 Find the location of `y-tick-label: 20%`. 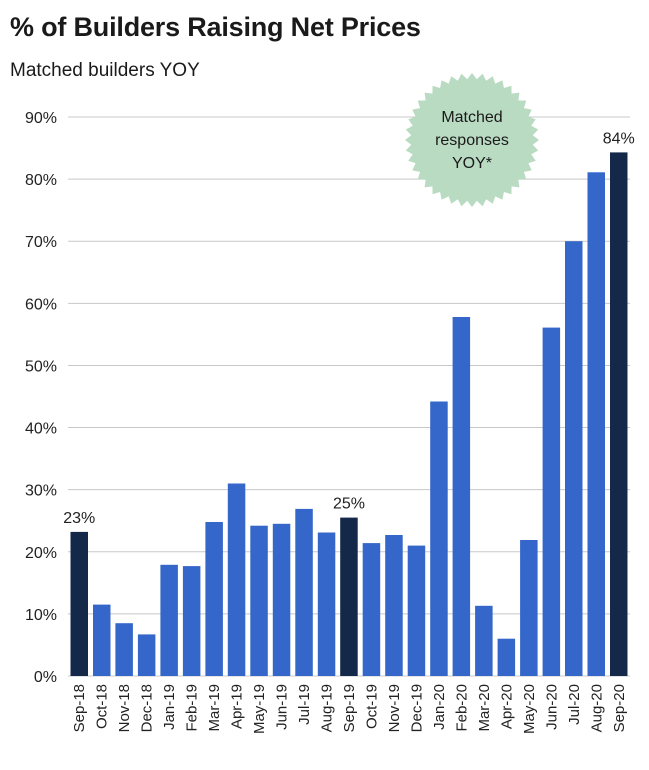

y-tick-label: 20% is located at coordinates (41, 553).